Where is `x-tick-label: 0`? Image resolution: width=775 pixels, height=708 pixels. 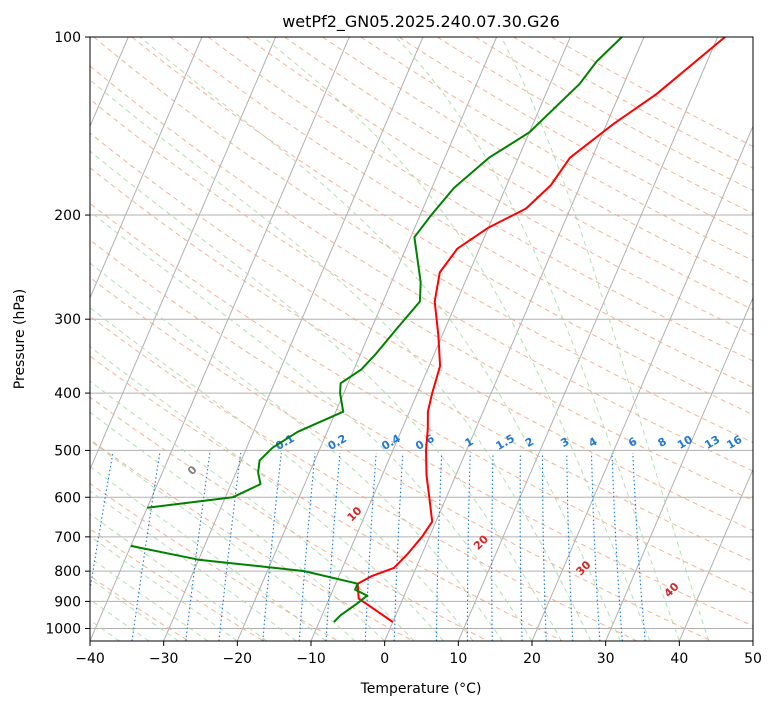
x-tick-label: 0 is located at coordinates (384, 659).